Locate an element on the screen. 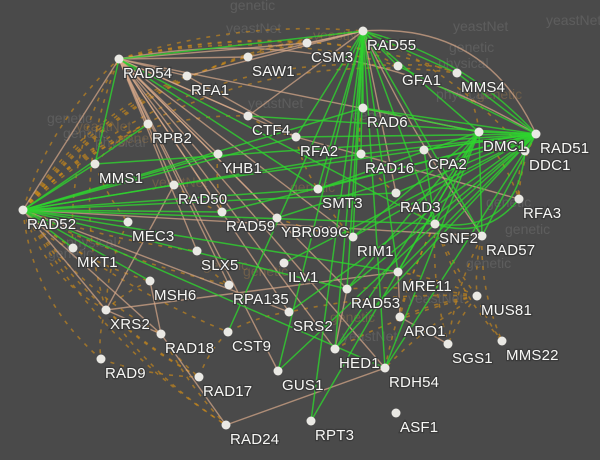 The width and height of the screenshot is (600, 460). network-node-RAD3 is located at coordinates (396, 193).